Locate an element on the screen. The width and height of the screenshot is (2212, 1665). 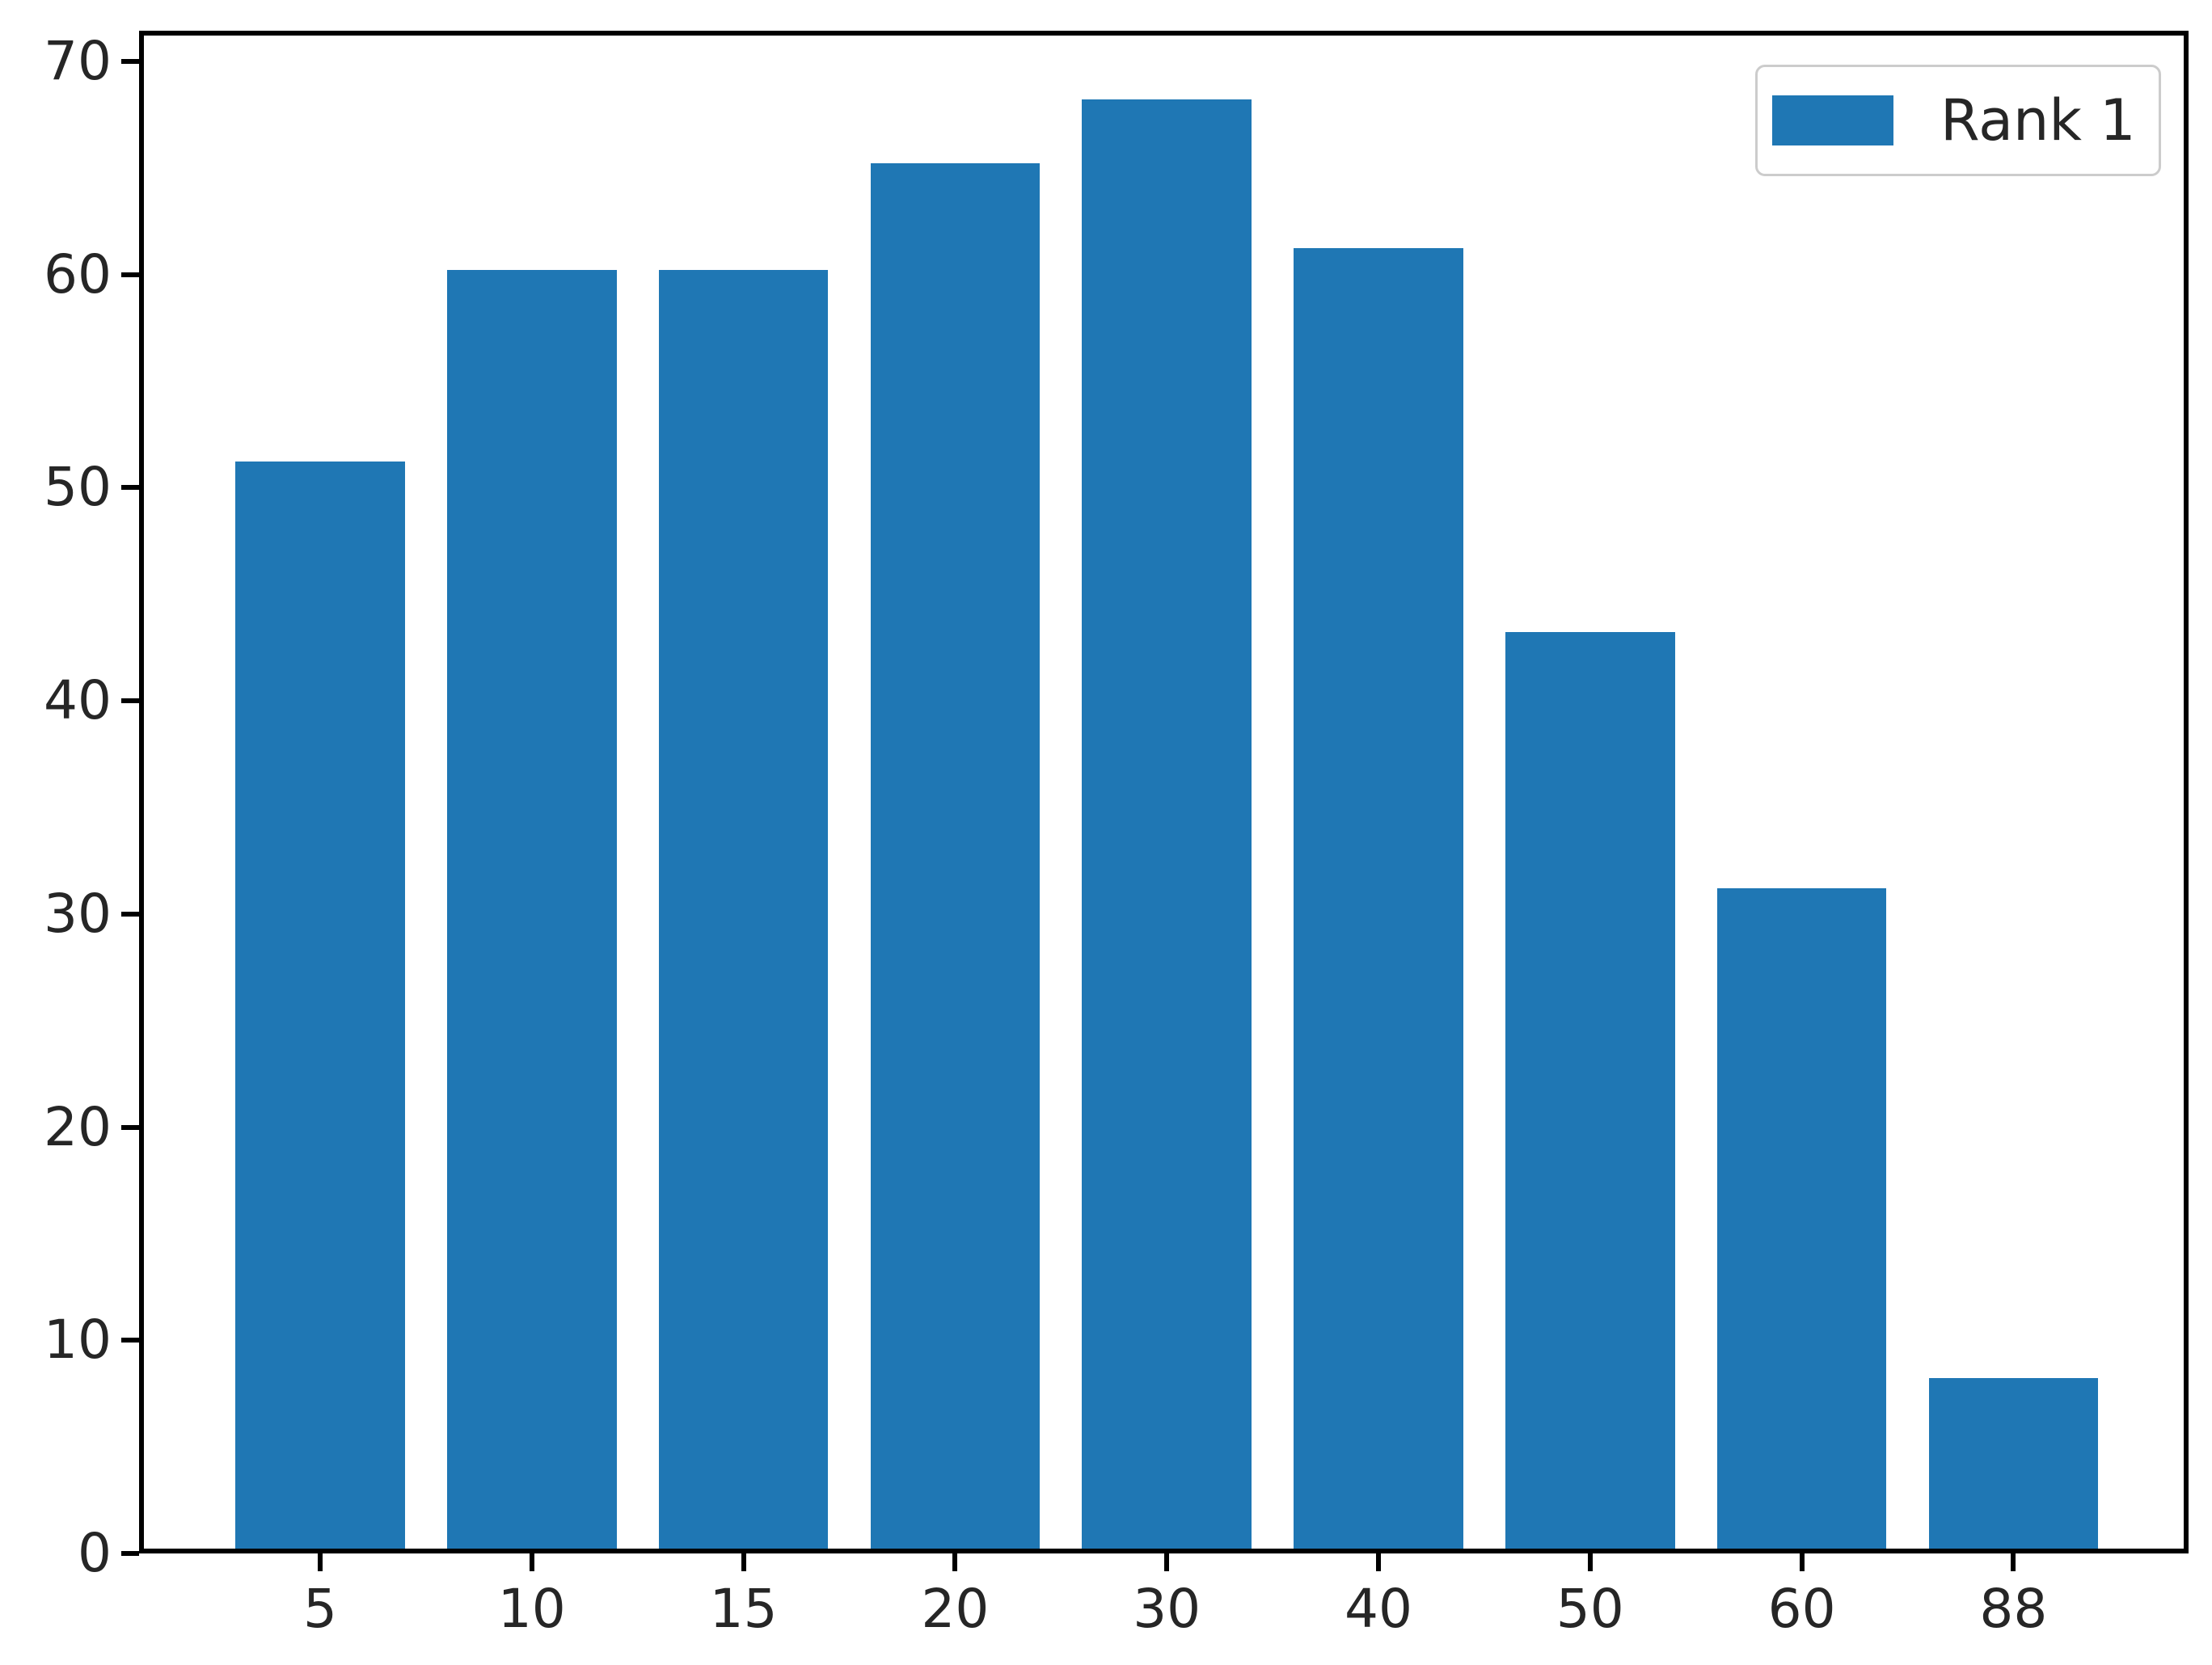
x-axis-tick-label: 30 is located at coordinates (1167, 1609).